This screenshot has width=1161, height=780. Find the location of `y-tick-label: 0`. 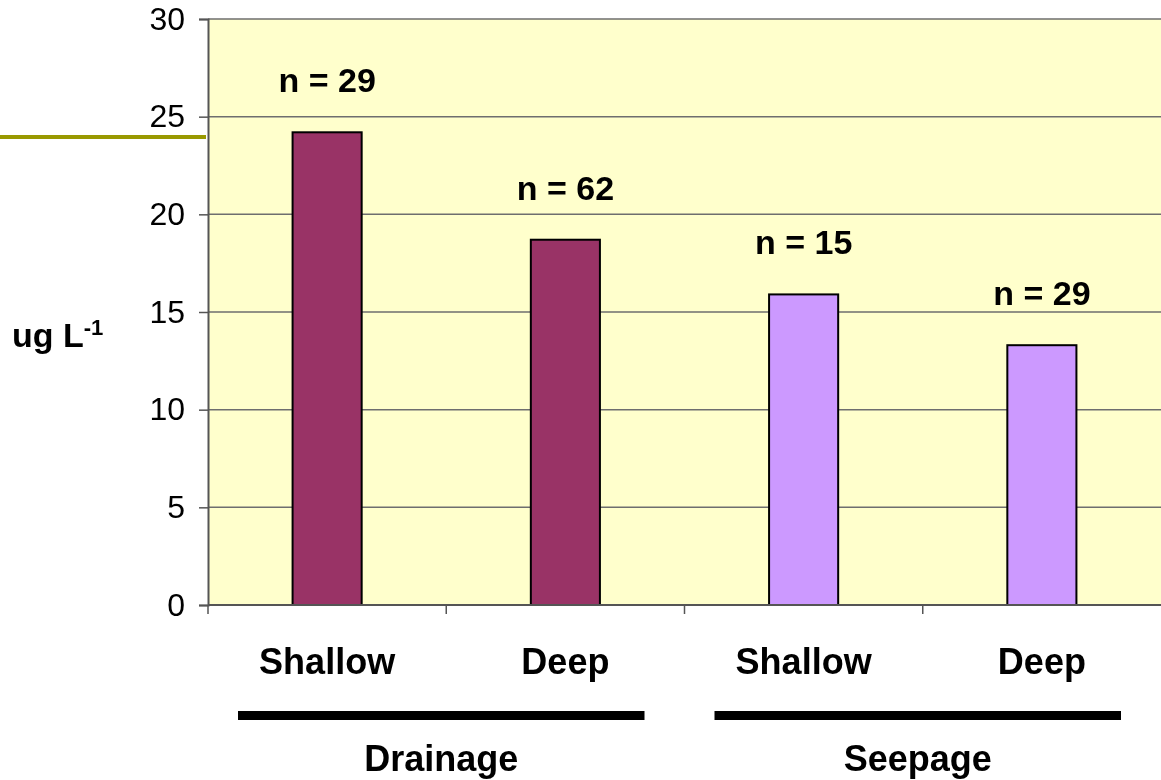

y-tick-label: 0 is located at coordinates (176, 604).